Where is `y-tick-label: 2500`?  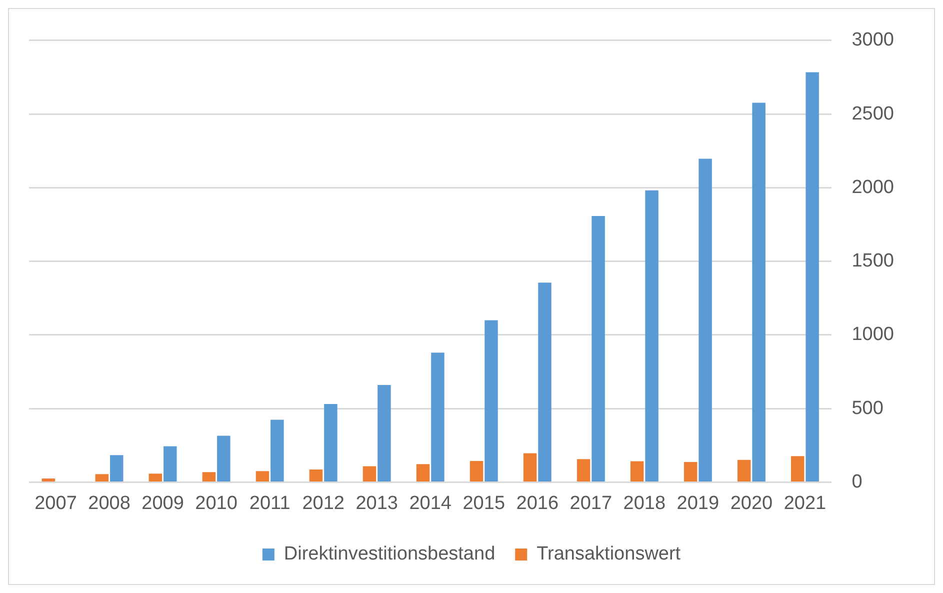 y-tick-label: 2500 is located at coordinates (873, 113).